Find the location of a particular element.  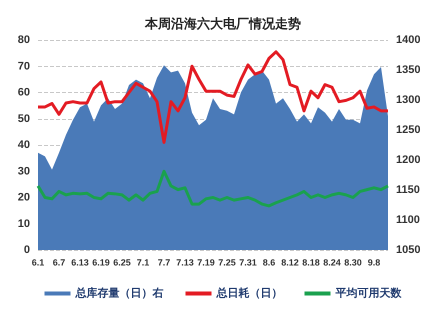

x-tick-label: 7.7 is located at coordinates (164, 263).